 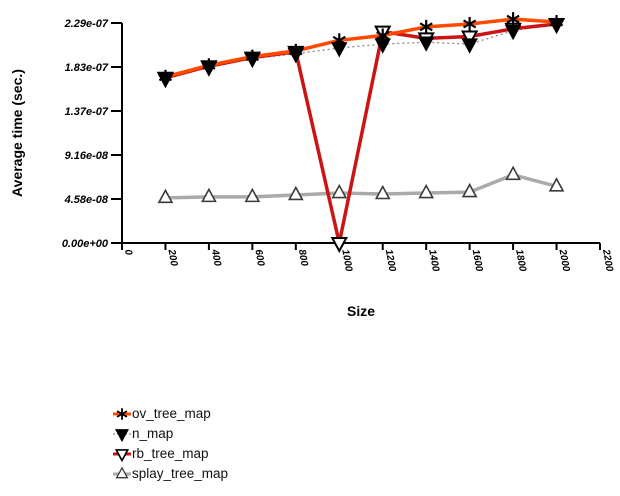 I want to click on x-tick-label: 400, so click(x=216, y=258).